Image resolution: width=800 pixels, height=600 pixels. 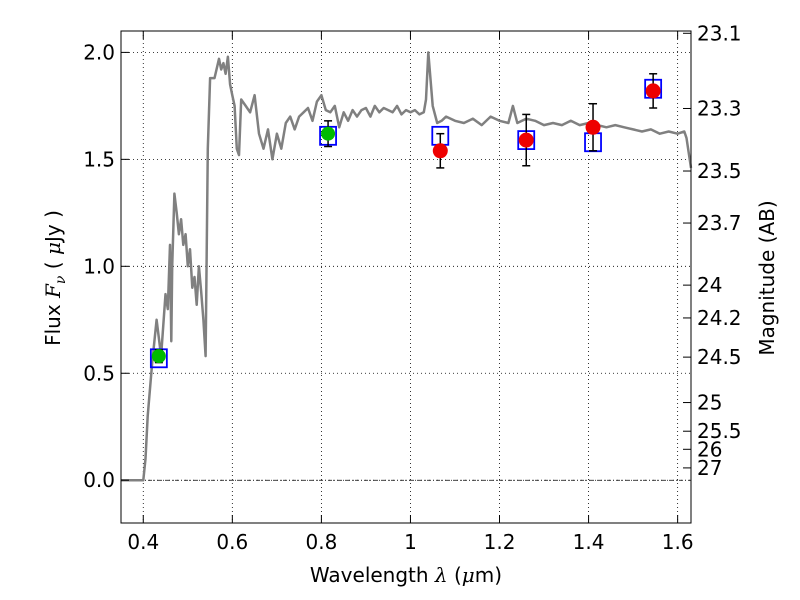 I want to click on y-tick-label: 0.0, so click(x=99, y=480).